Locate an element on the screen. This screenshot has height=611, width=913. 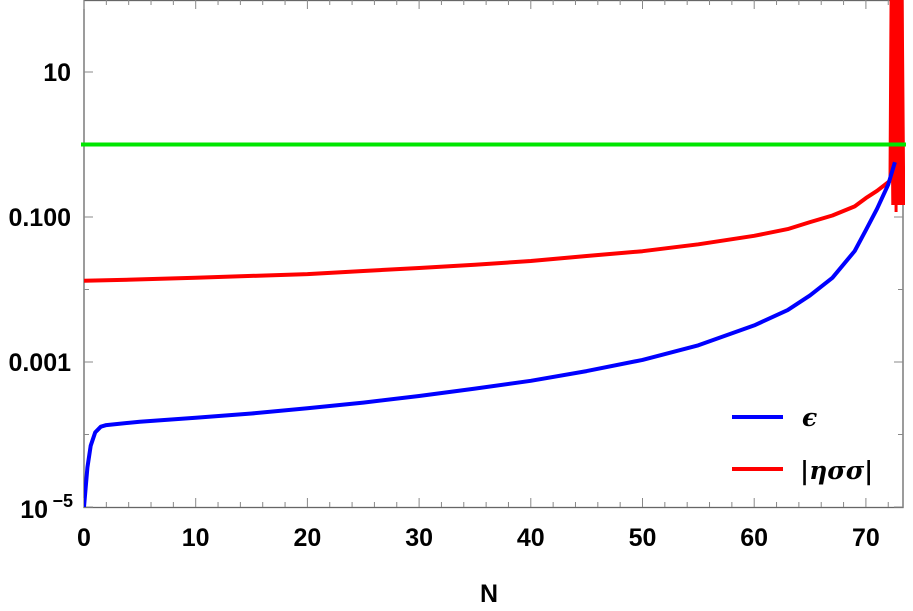
legend: ϵ |ησσ| is located at coordinates (802, 444).